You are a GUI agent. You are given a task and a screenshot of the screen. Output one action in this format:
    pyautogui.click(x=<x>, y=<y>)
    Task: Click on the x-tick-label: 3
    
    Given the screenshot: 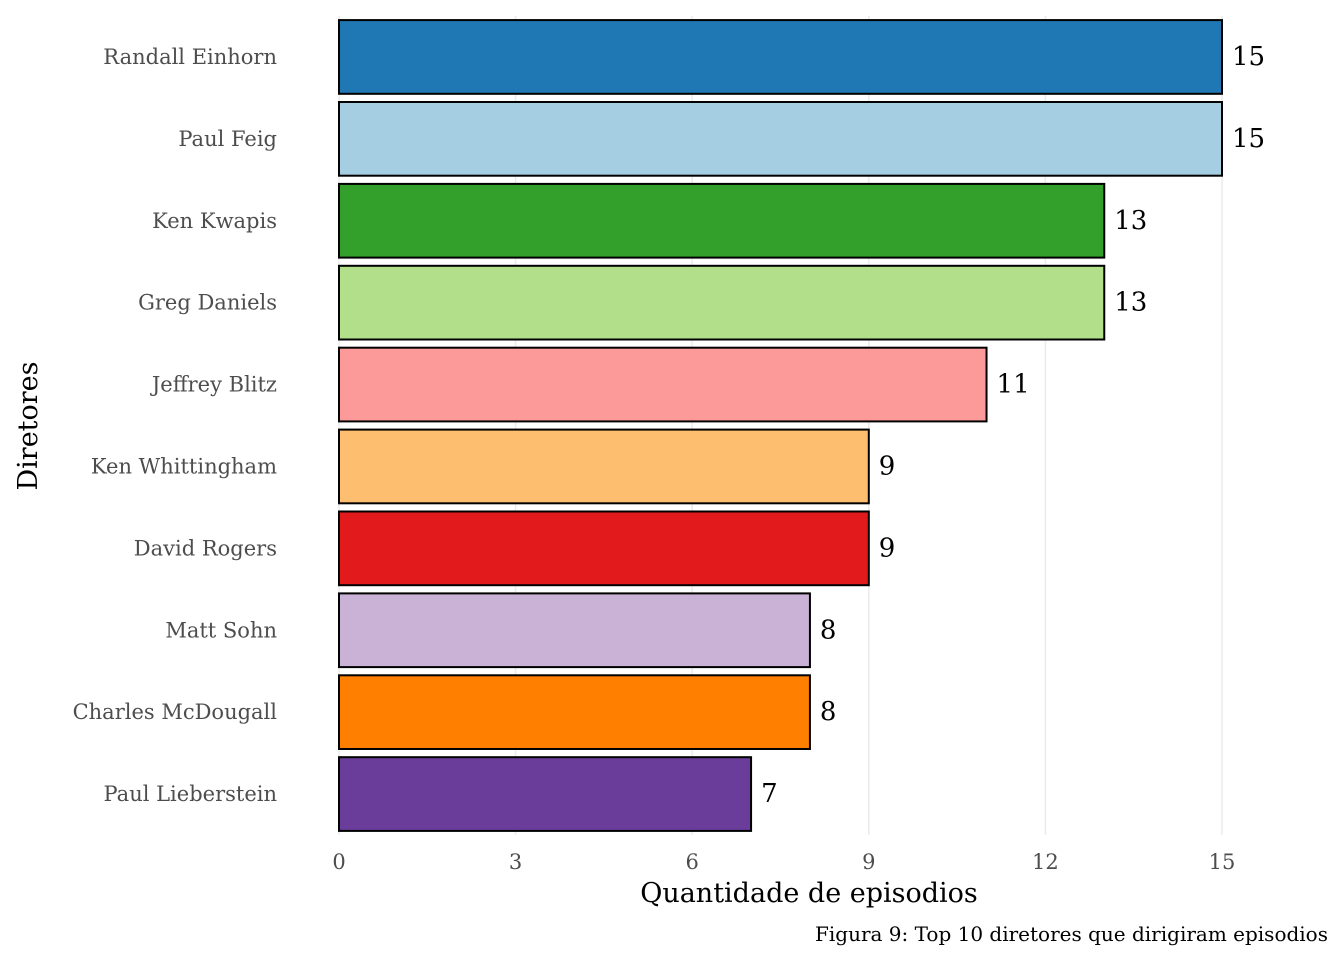 What is the action you would take?
    pyautogui.click(x=515, y=862)
    